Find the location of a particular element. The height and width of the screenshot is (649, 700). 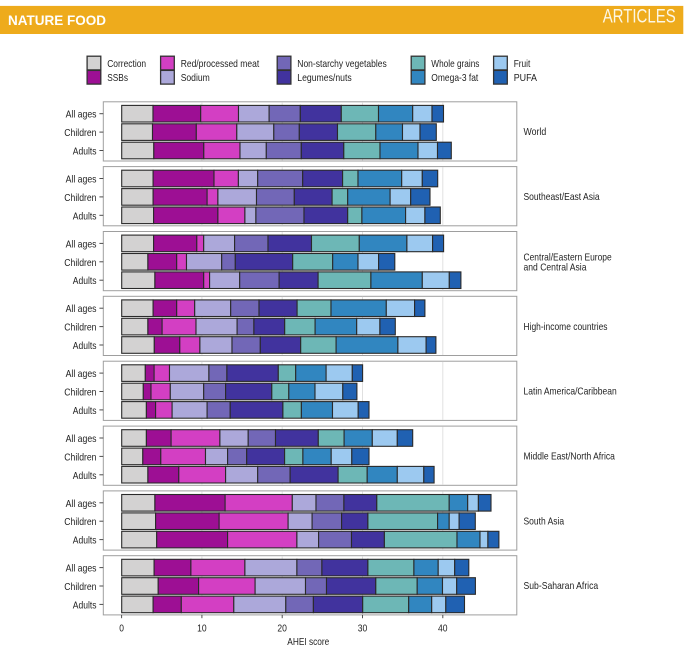

svg-text: 0 is located at coordinates (121, 629).